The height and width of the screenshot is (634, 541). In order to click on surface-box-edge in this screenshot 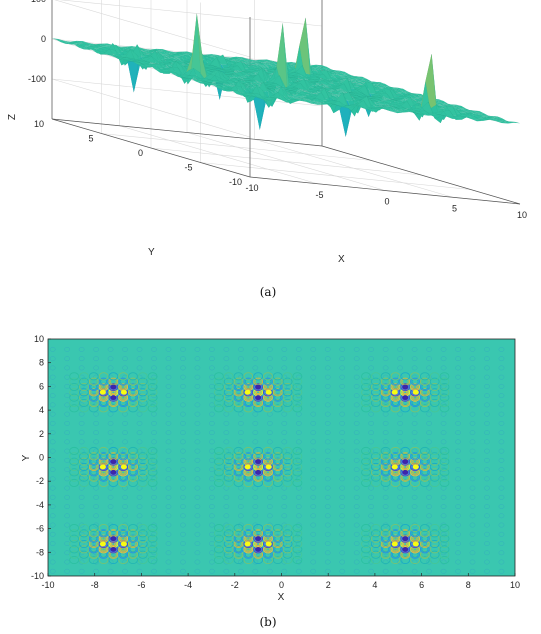, I will do `click(187, 132)`.